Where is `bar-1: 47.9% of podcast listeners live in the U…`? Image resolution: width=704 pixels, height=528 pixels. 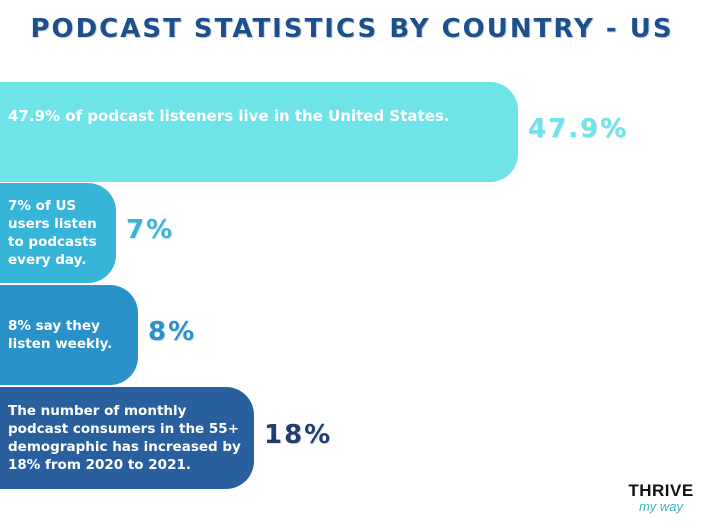
bar-1: 47.9% of podcast listeners live in the U… is located at coordinates (259, 132).